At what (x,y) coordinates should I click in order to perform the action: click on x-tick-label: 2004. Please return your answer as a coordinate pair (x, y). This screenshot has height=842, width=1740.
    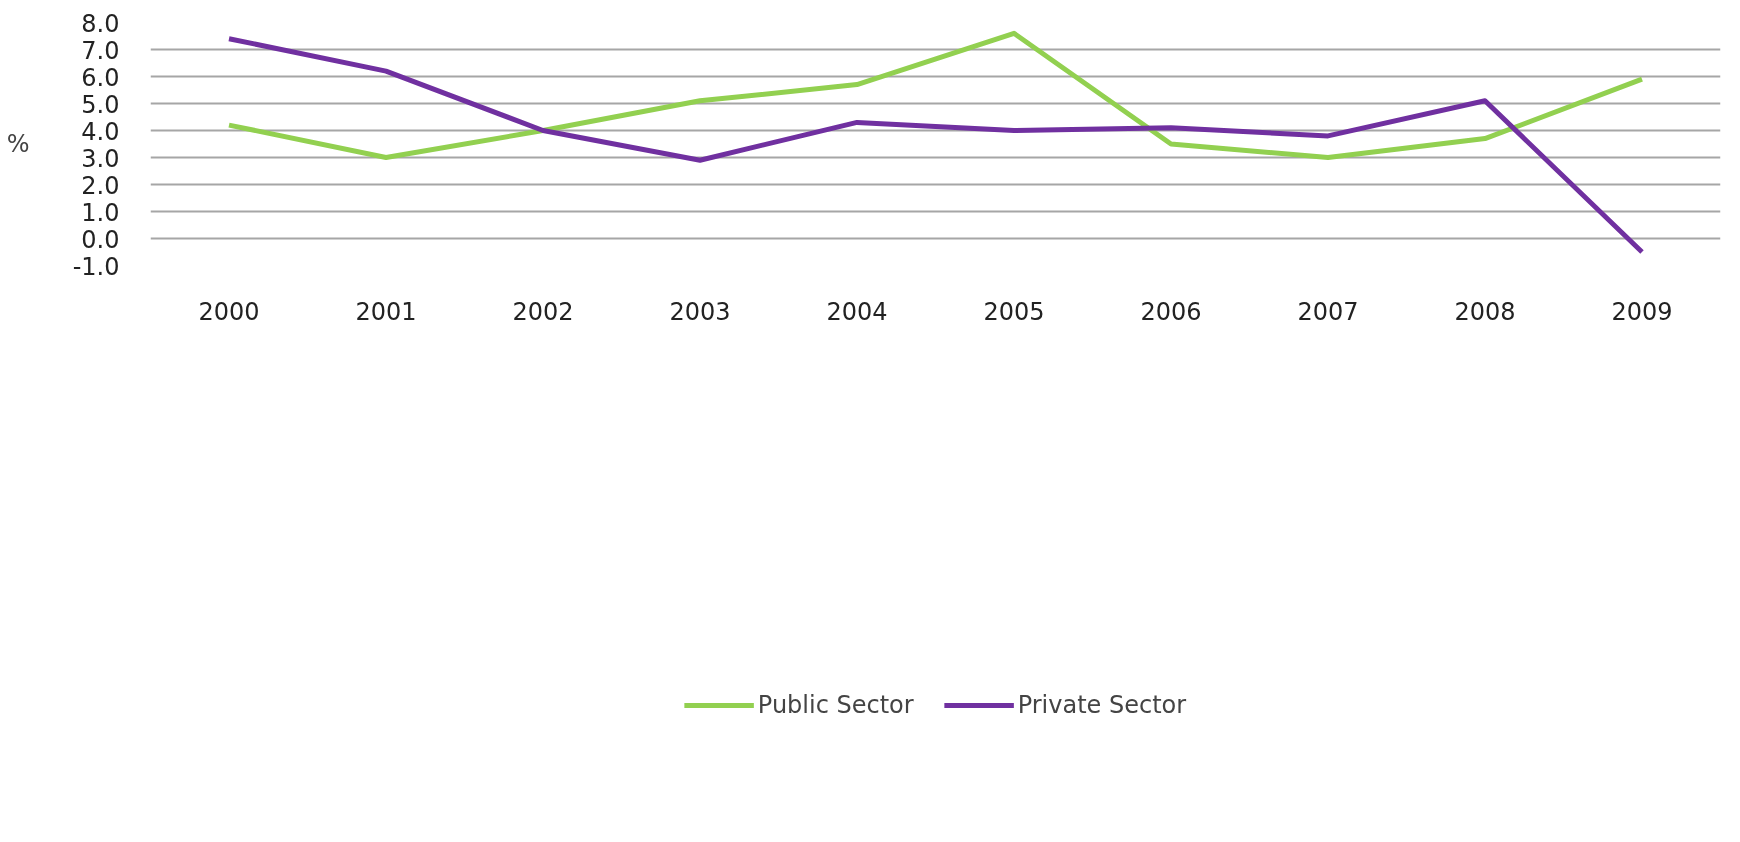
    Looking at the image, I should click on (857, 311).